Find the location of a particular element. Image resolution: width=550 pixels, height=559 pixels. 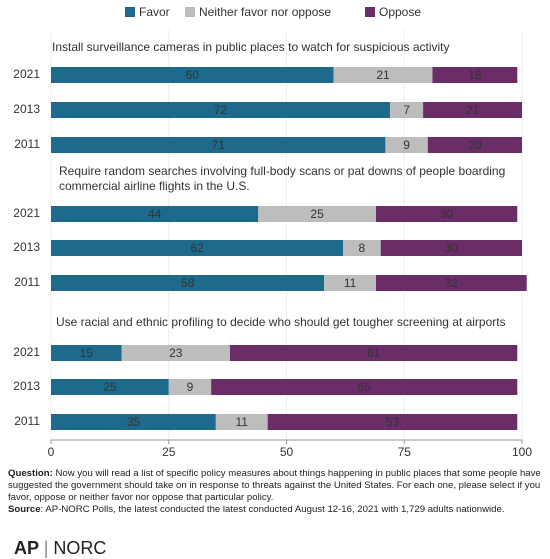

value-label: 23 is located at coordinates (176, 353).